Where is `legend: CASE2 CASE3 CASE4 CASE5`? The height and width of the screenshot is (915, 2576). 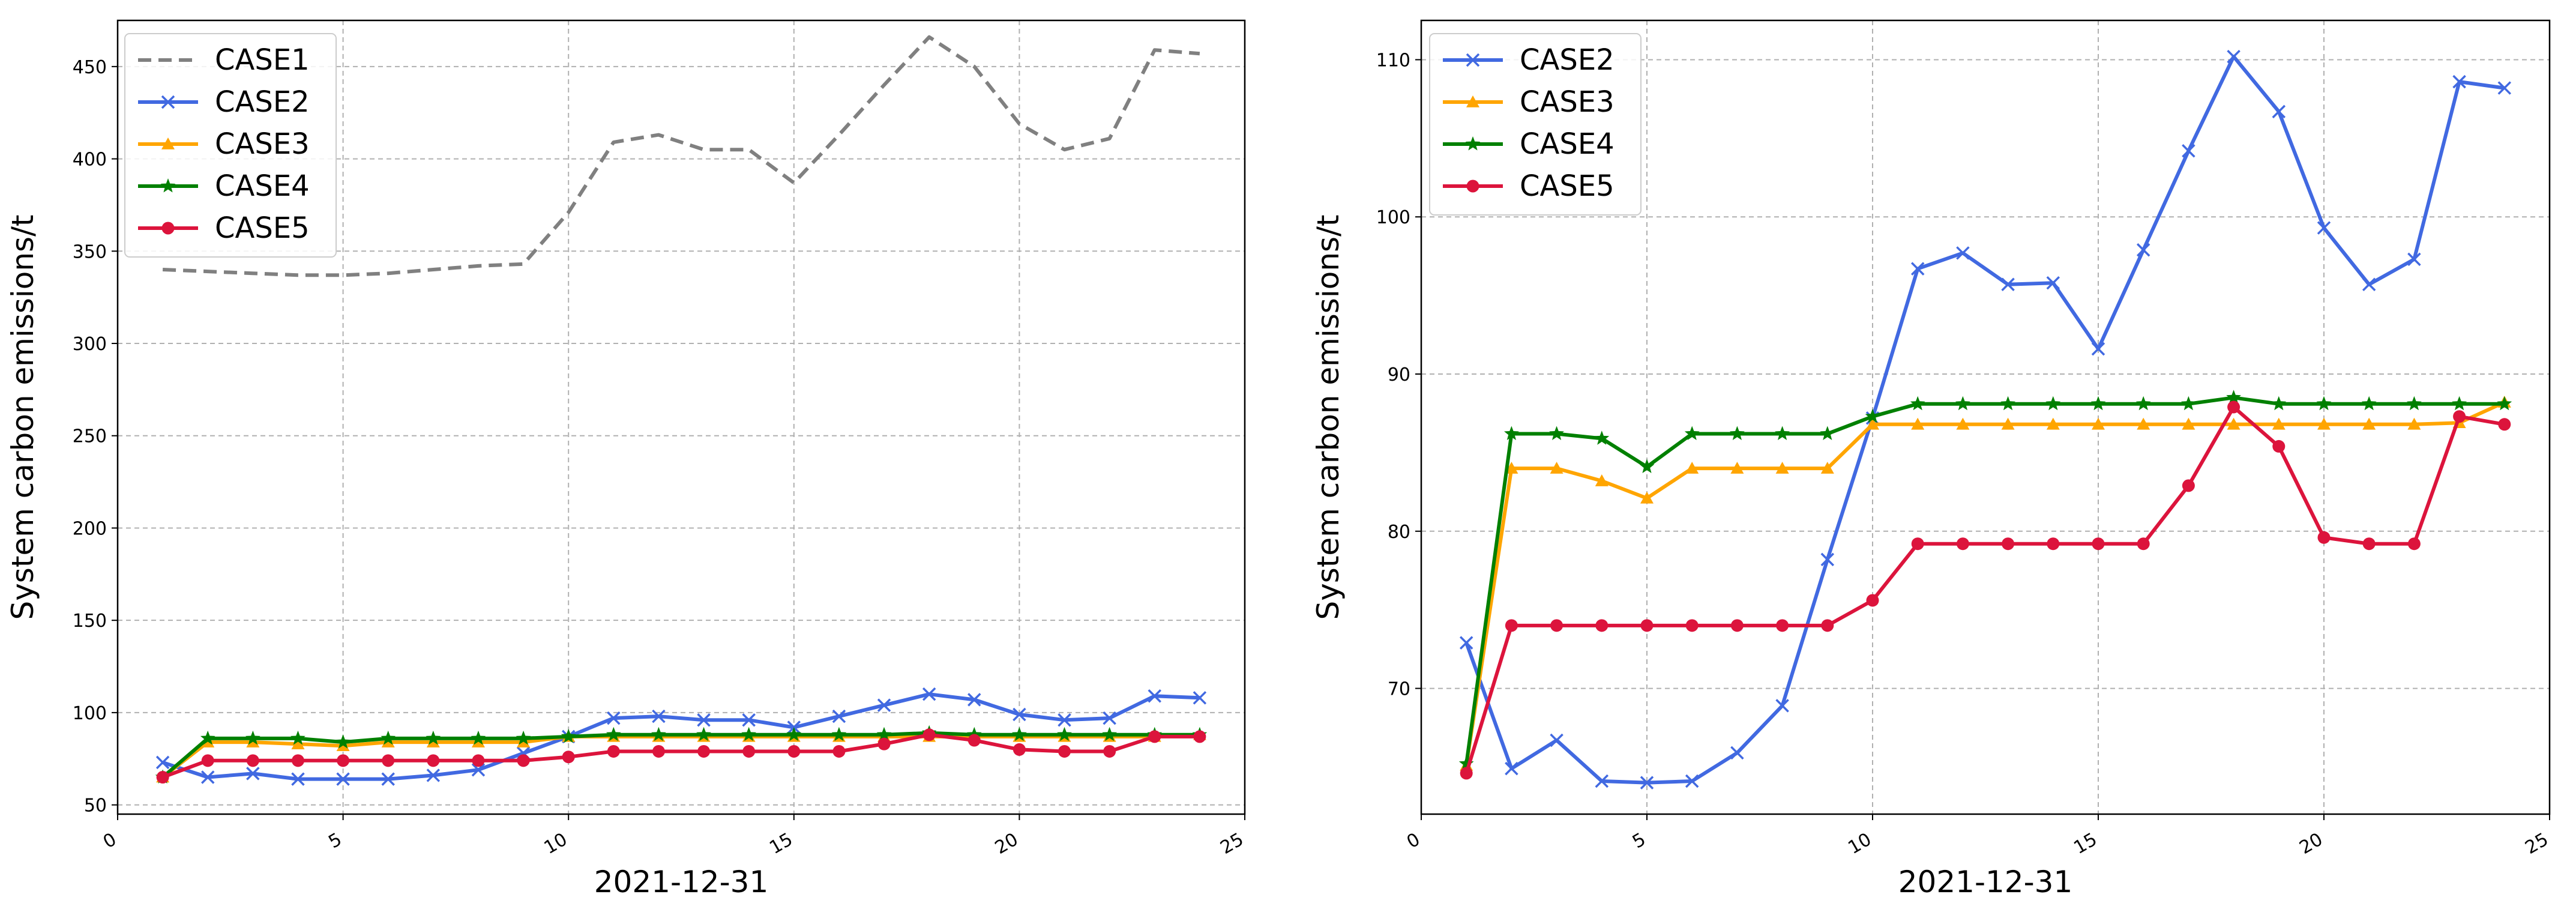 legend: CASE2 CASE3 CASE4 CASE5 is located at coordinates (1535, 124).